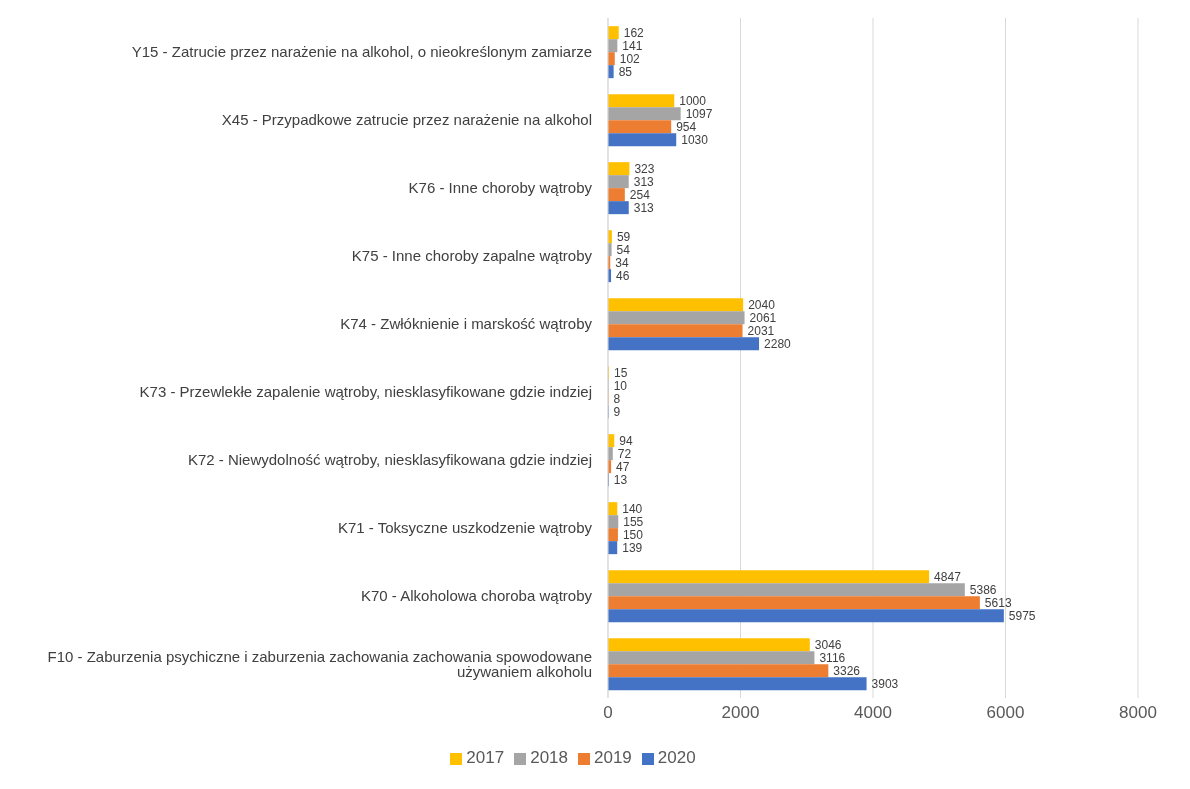 The width and height of the screenshot is (1190, 789). Describe the element at coordinates (778, 343) in the screenshot. I see `data-label: 2280` at that location.